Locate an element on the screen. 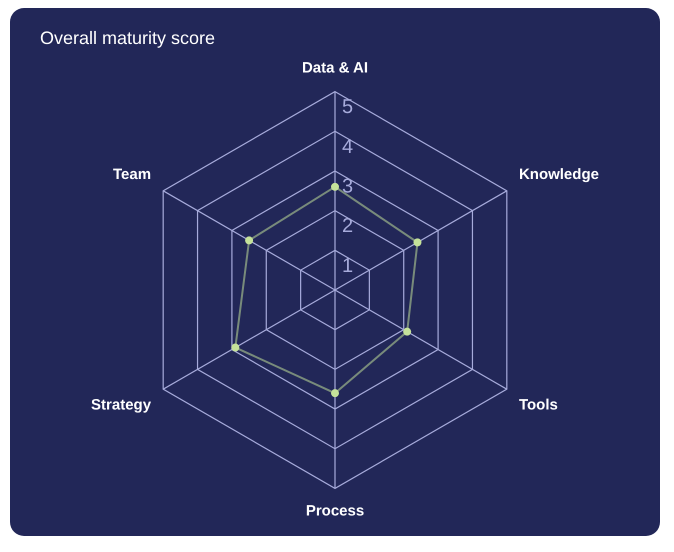 Image resolution: width=674 pixels, height=552 pixels. spoke-label: Process is located at coordinates (335, 511).